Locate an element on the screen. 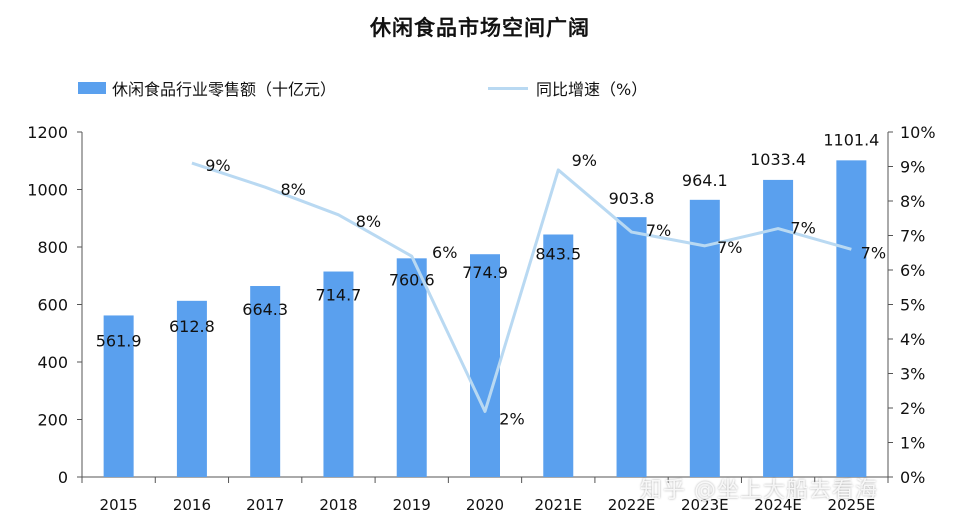 This screenshot has width=960, height=524. legend-bar-swatch is located at coordinates (92, 88).